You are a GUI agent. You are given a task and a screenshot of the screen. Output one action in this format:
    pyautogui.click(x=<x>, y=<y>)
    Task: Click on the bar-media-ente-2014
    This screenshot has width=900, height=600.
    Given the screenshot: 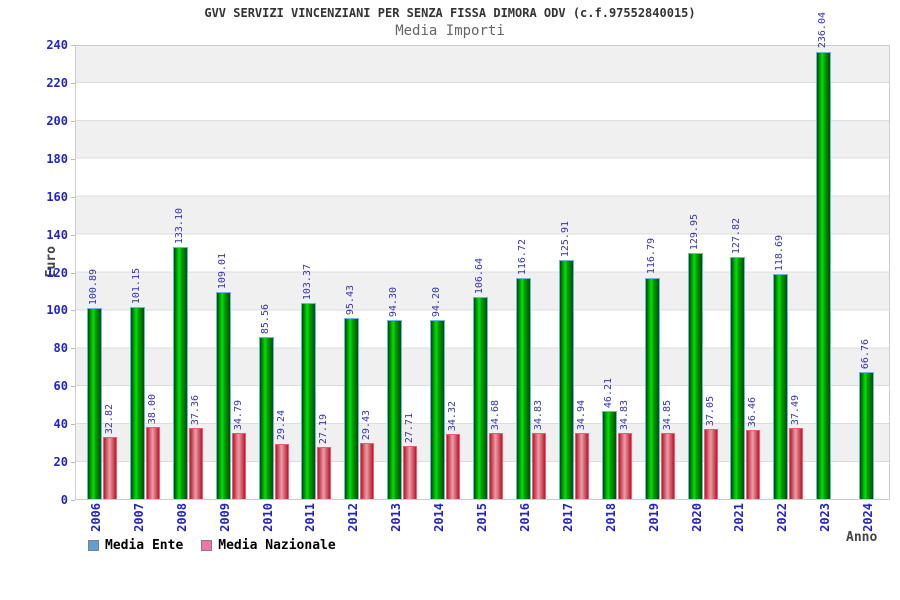 What is the action you would take?
    pyautogui.click(x=438, y=409)
    